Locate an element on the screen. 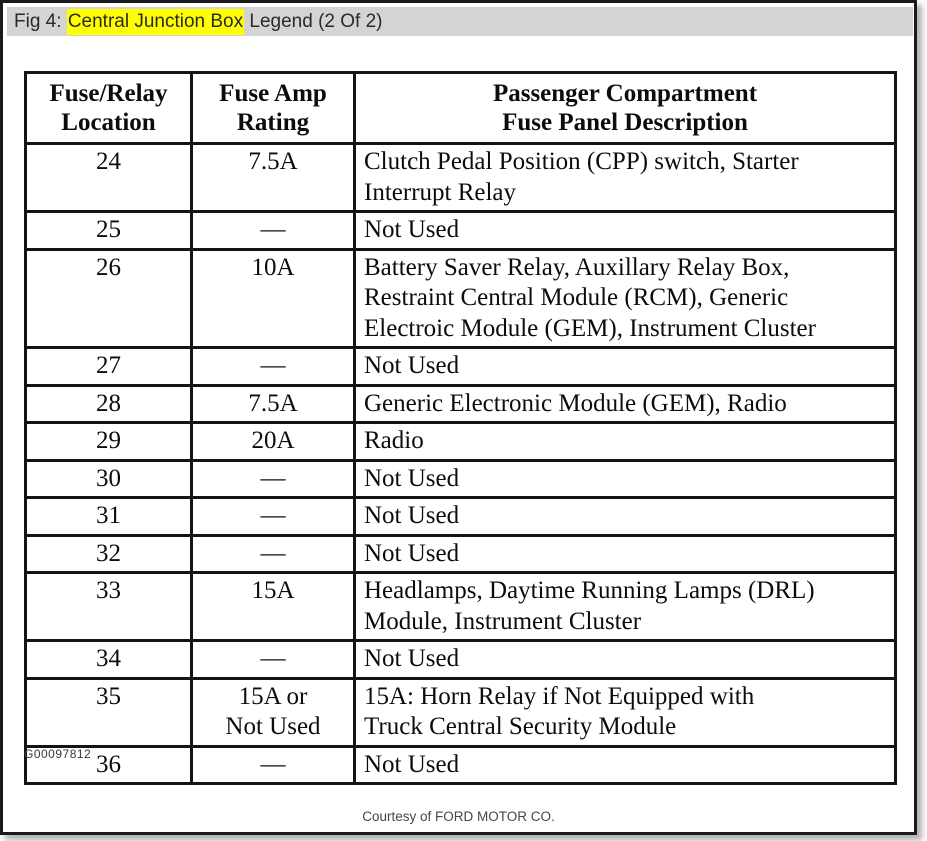  rating-cell: 15A is located at coordinates (273, 606).